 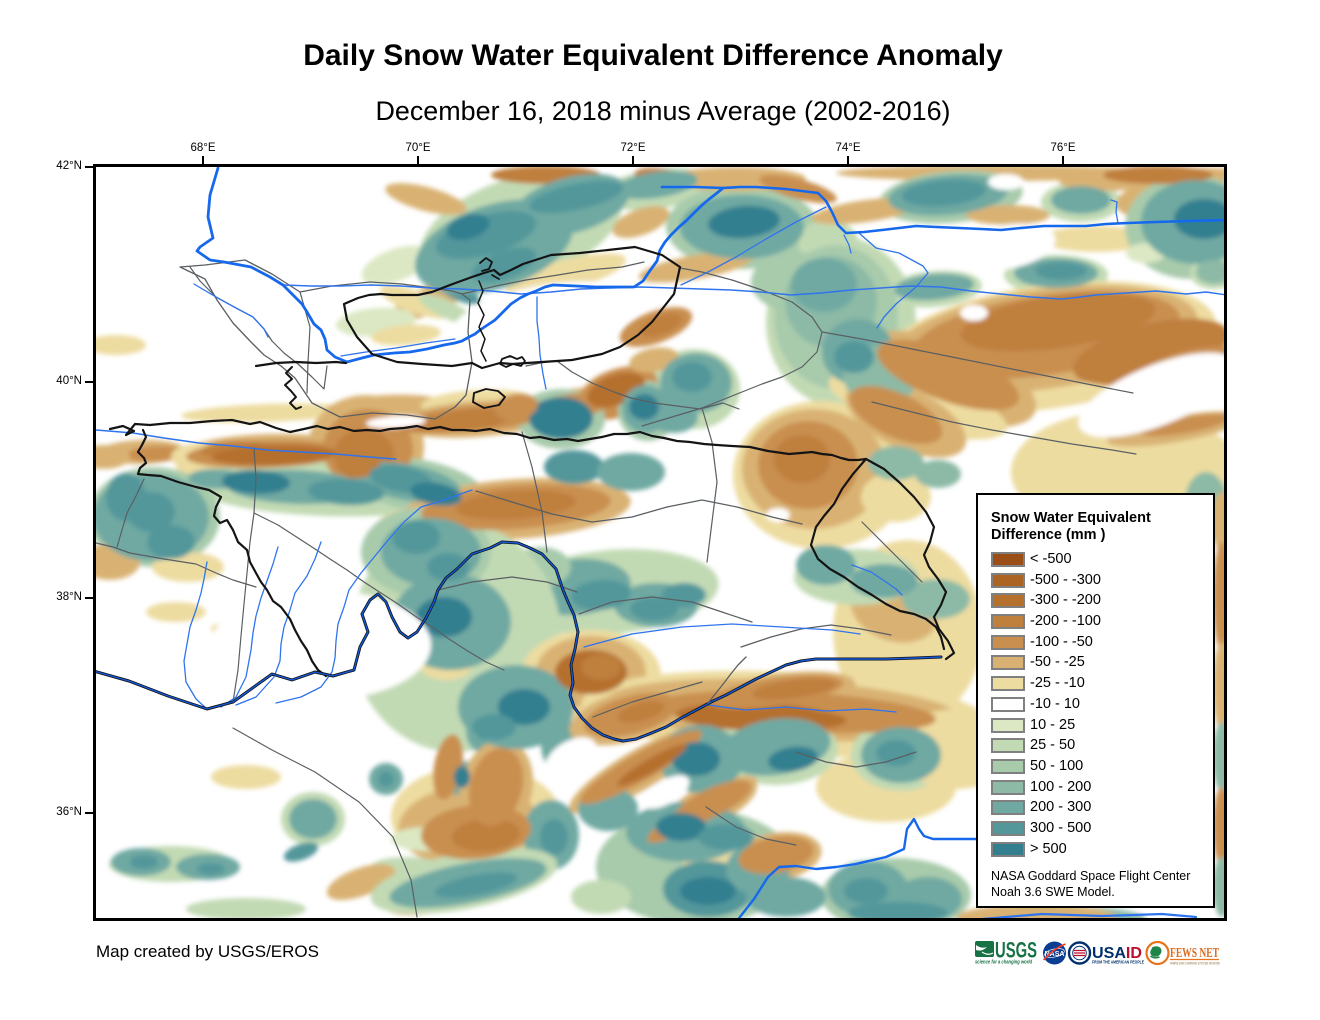 What do you see at coordinates (1194, 953) in the screenshot?
I see `svg-text: FEWS NET` at bounding box center [1194, 953].